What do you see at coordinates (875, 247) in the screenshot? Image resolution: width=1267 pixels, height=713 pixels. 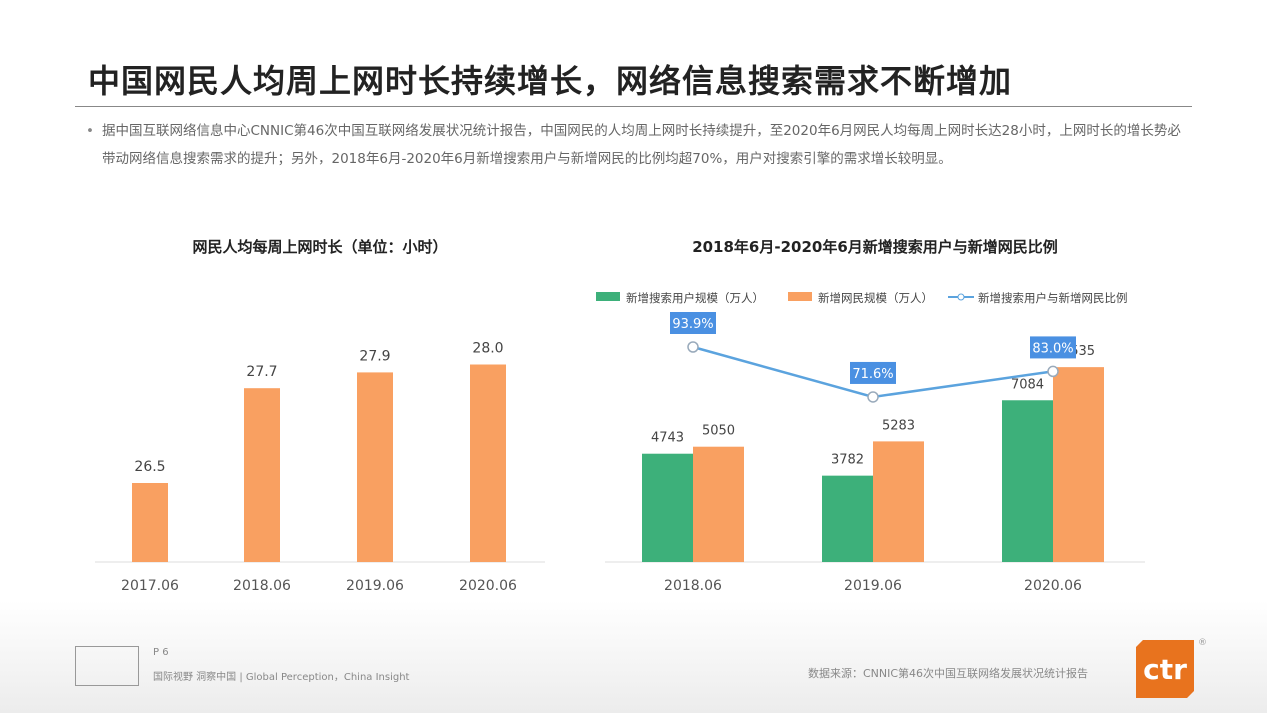 I see `chart-title: 2018年6月-2020年6月新增搜索用户与新增网民比例` at bounding box center [875, 247].